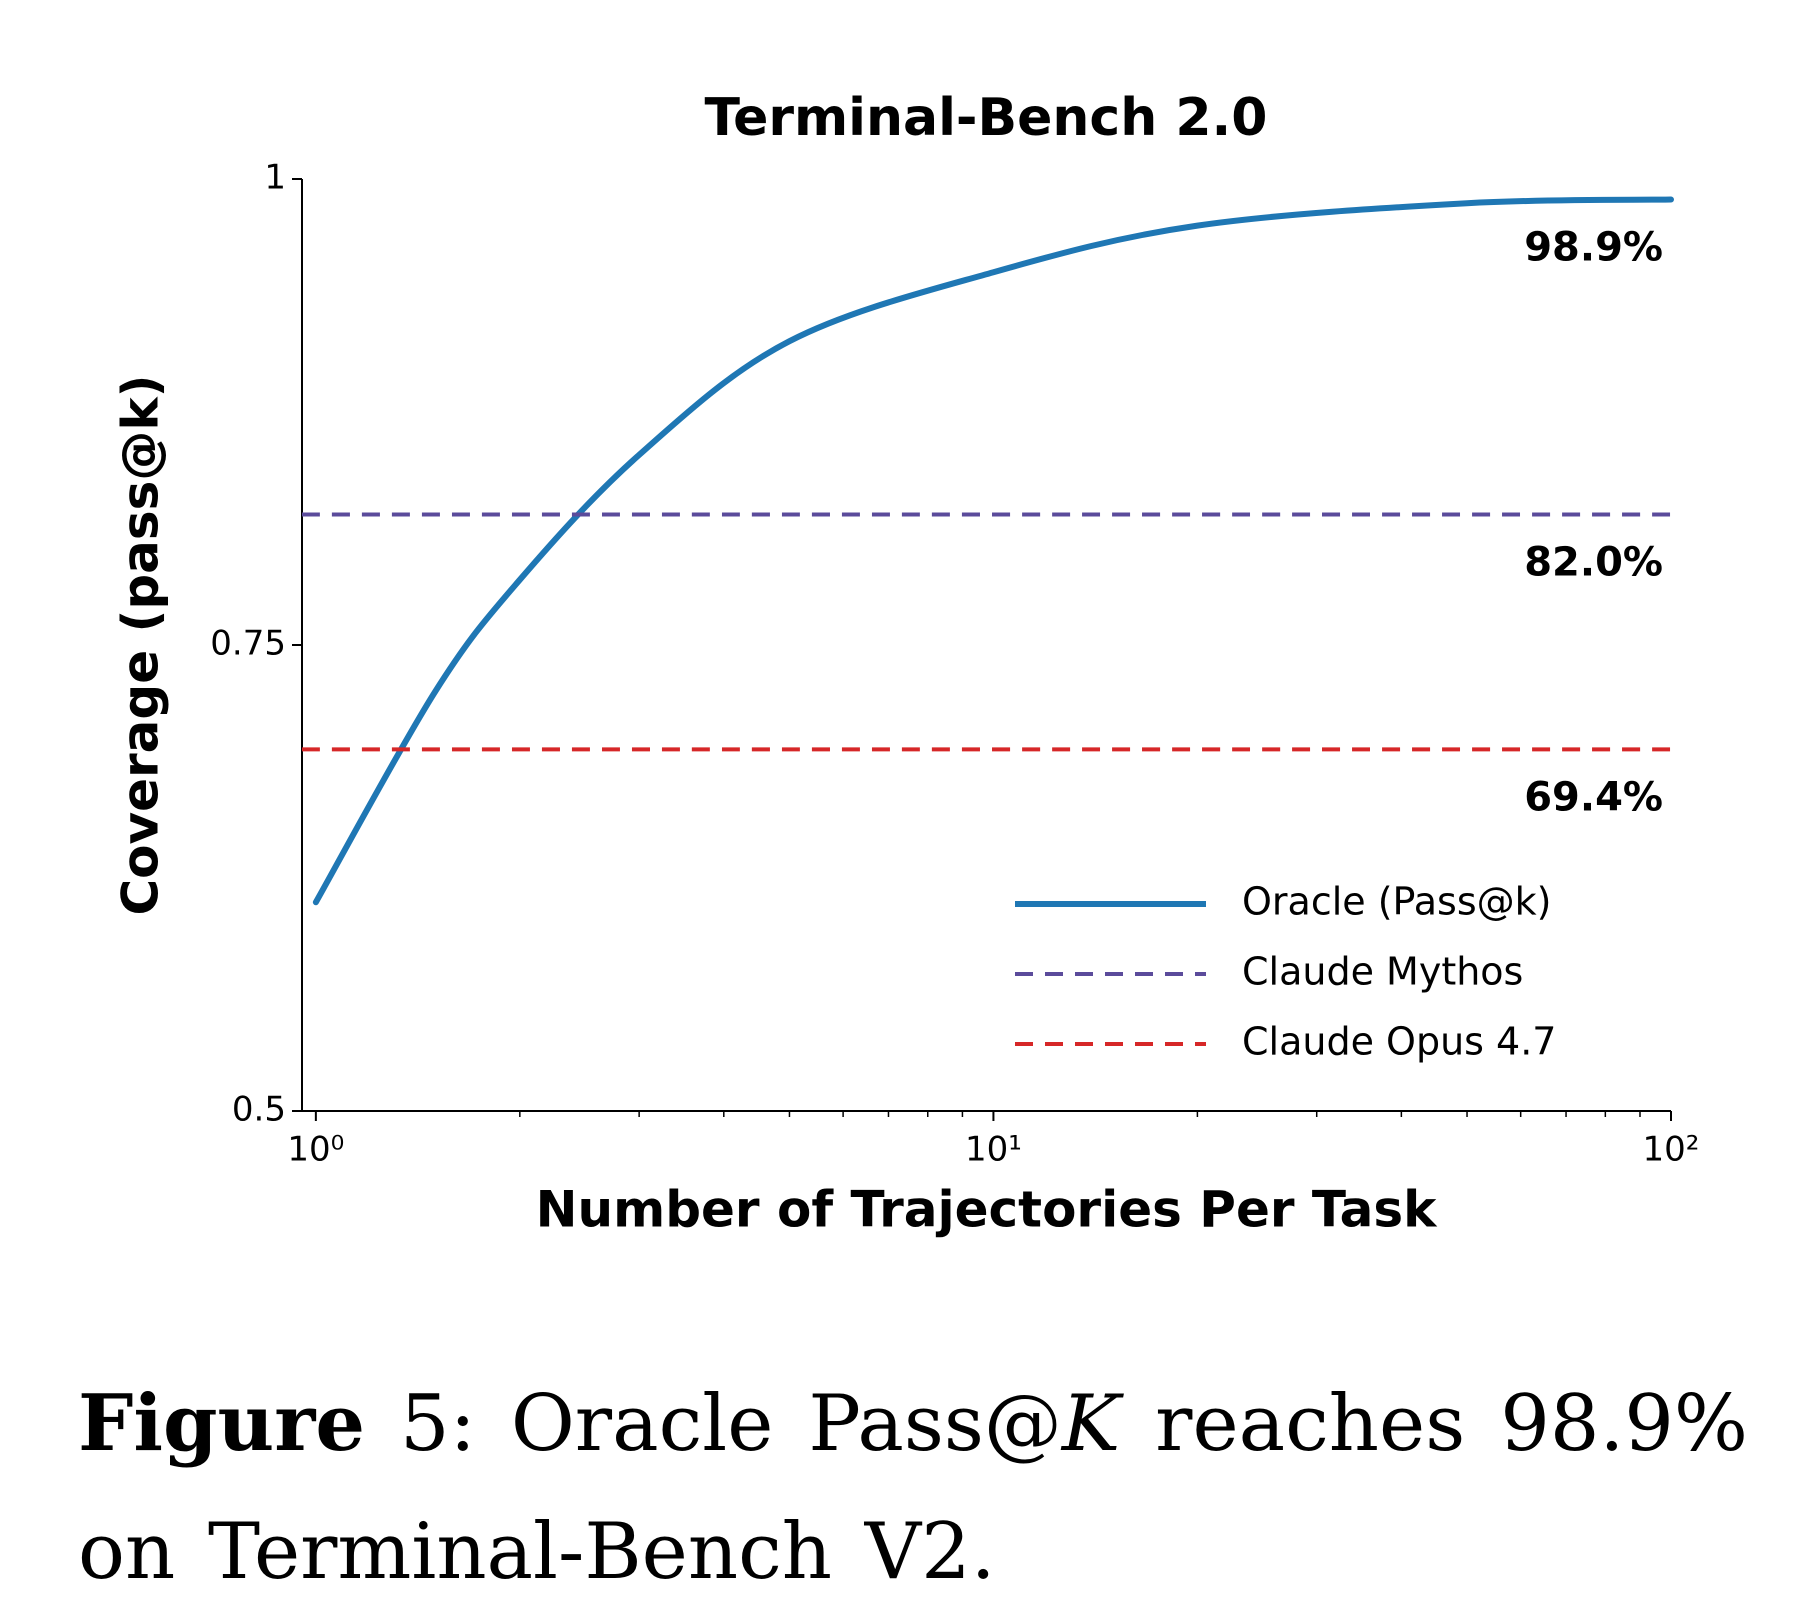 The width and height of the screenshot is (1800, 1620). What do you see at coordinates (1593, 797) in the screenshot?
I see `value-label: 69.4%` at bounding box center [1593, 797].